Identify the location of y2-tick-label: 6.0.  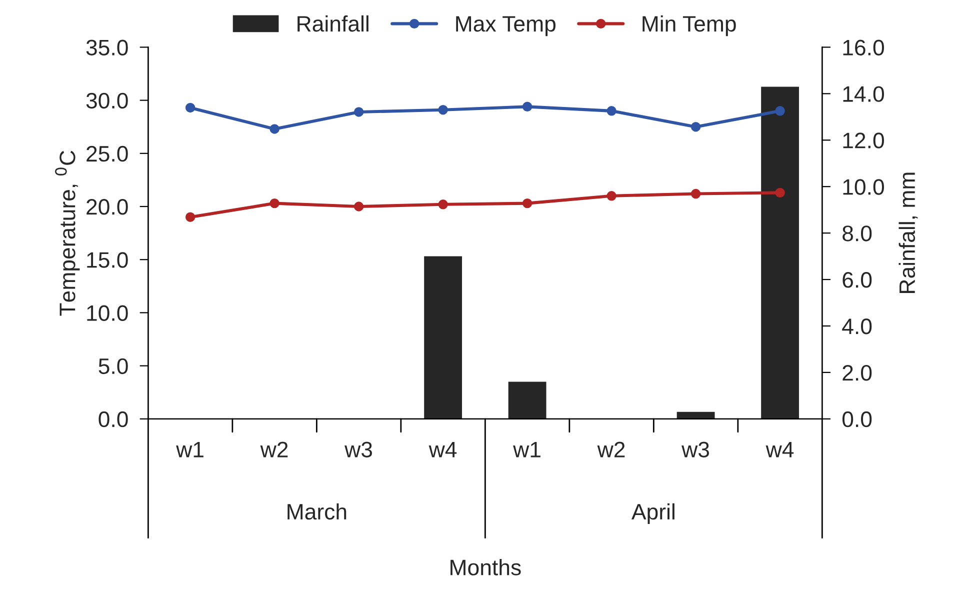
(857, 280).